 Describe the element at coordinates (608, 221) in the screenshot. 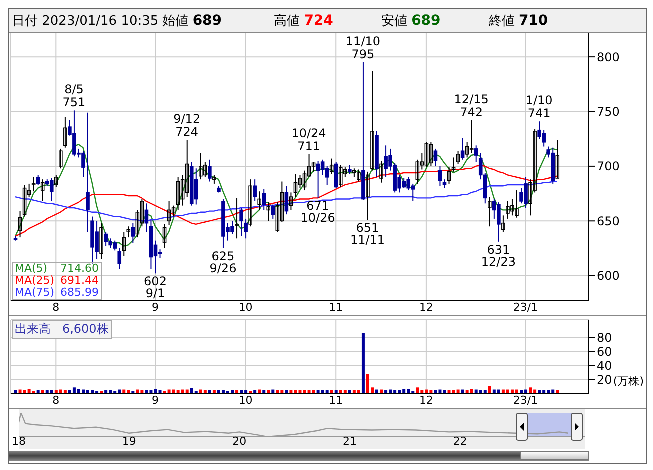

I see `y-tick-label: 650` at that location.